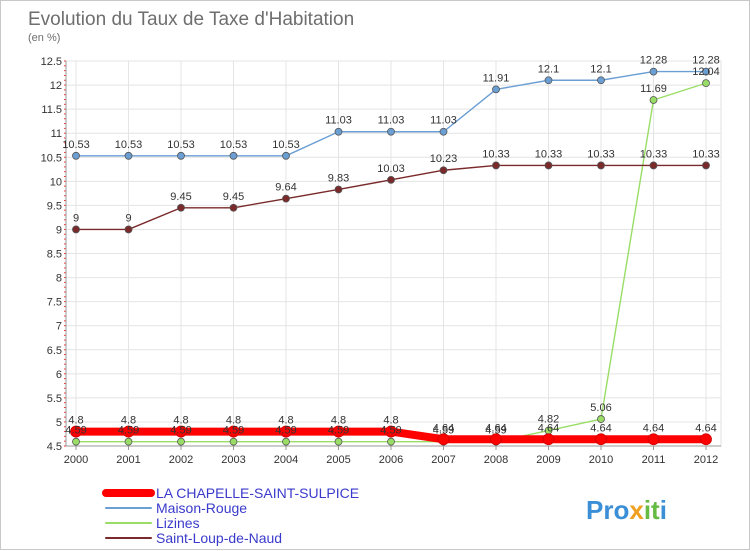 This screenshot has width=750, height=551. What do you see at coordinates (636, 510) in the screenshot?
I see `logo-part-2: x` at bounding box center [636, 510].